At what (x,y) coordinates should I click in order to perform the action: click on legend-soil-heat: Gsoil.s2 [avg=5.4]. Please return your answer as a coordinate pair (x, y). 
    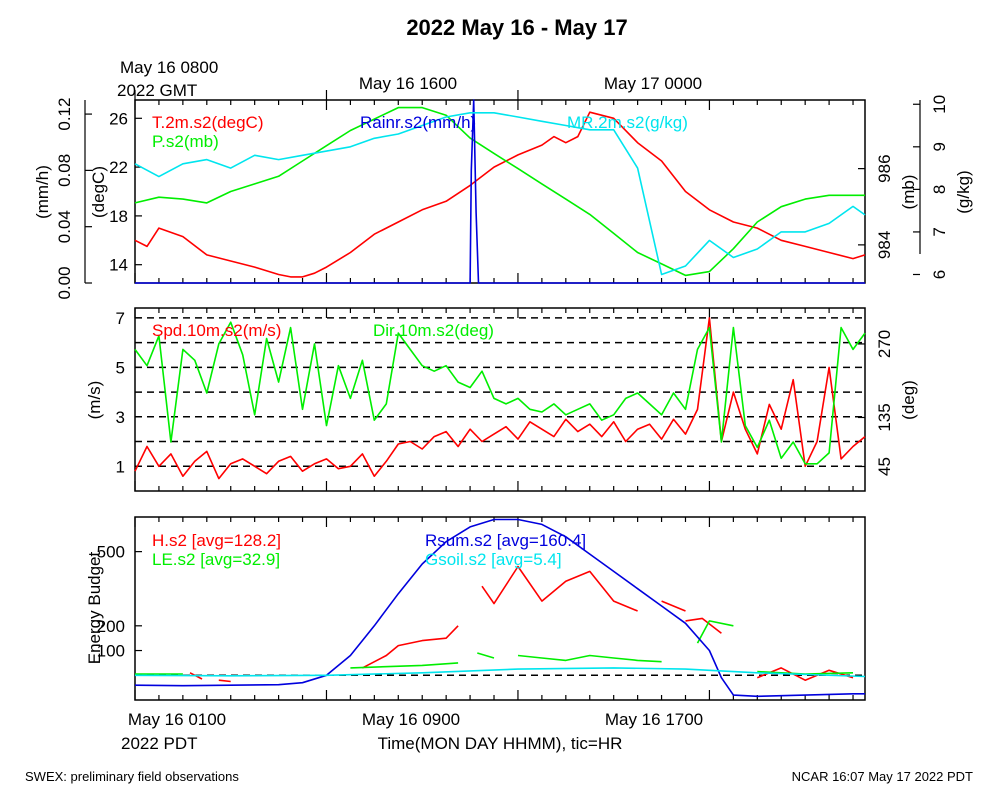
    Looking at the image, I should click on (493, 559).